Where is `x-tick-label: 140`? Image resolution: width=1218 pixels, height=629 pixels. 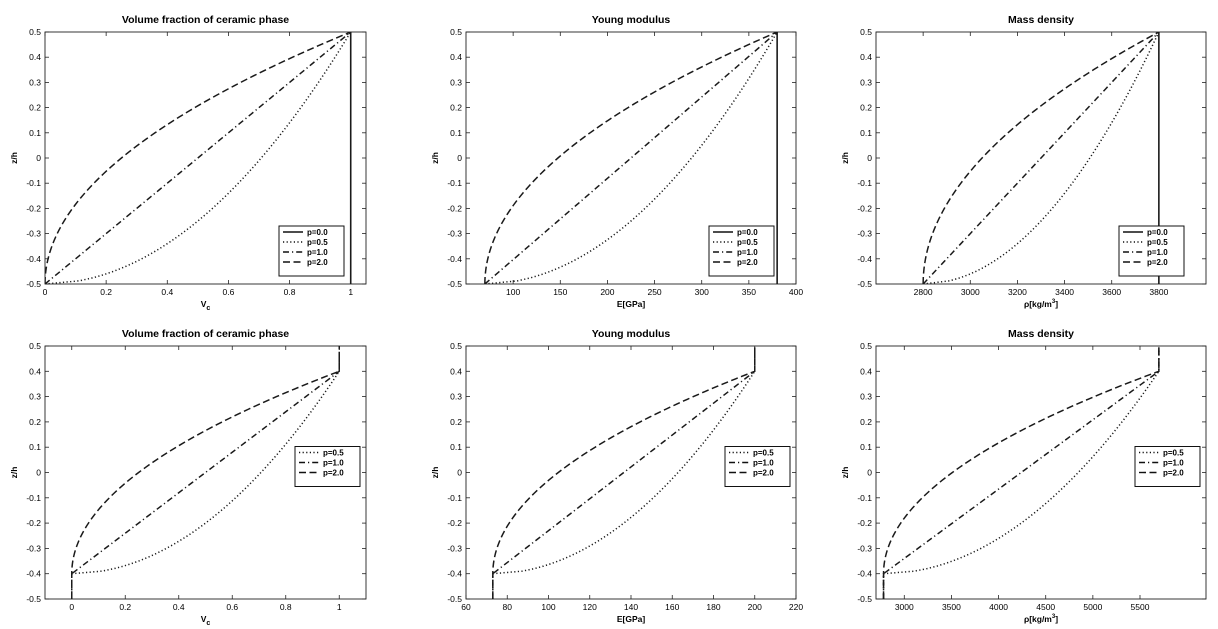 x-tick-label: 140 is located at coordinates (631, 607).